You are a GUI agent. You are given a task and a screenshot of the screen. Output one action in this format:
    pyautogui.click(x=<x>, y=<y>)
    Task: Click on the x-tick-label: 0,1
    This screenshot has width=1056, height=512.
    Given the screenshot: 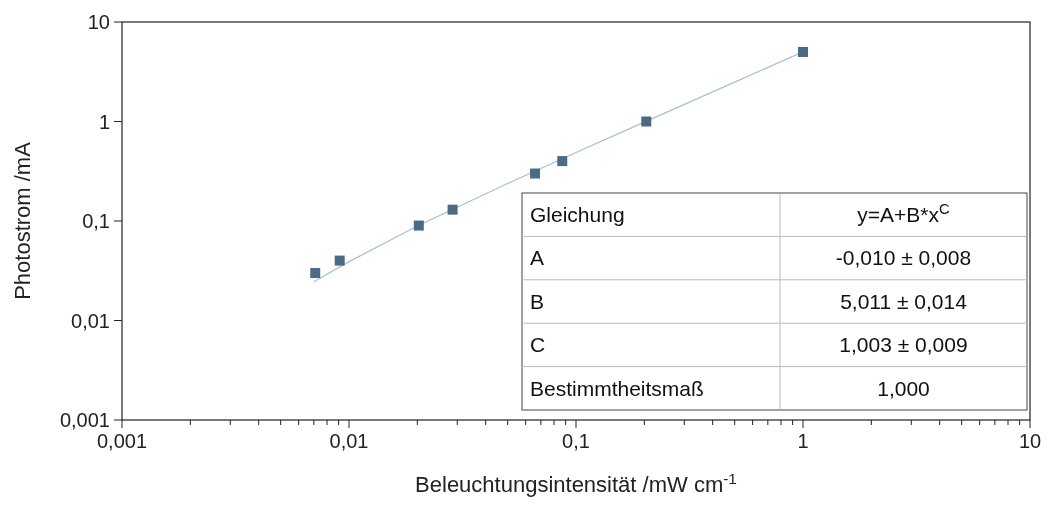 What is the action you would take?
    pyautogui.click(x=576, y=441)
    